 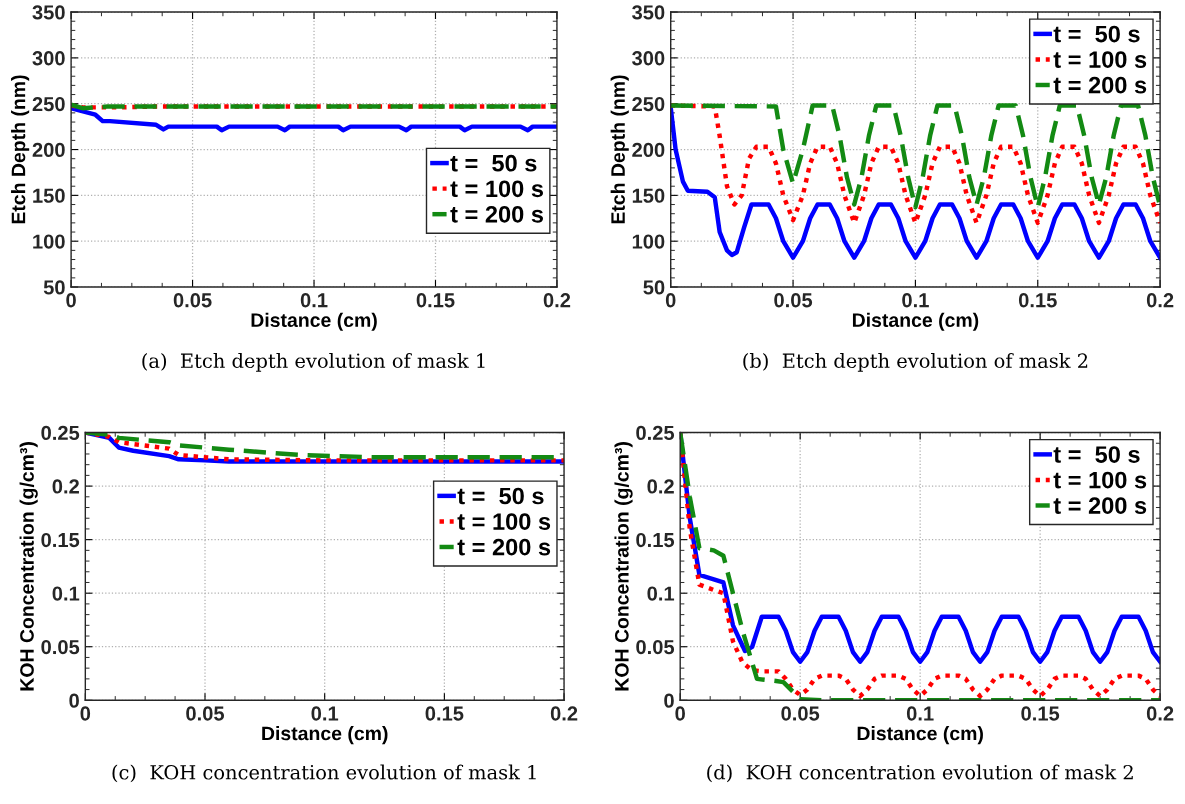 What do you see at coordinates (920, 773) in the screenshot?
I see `text: (d) KOH concentration evolution of mask 2` at bounding box center [920, 773].